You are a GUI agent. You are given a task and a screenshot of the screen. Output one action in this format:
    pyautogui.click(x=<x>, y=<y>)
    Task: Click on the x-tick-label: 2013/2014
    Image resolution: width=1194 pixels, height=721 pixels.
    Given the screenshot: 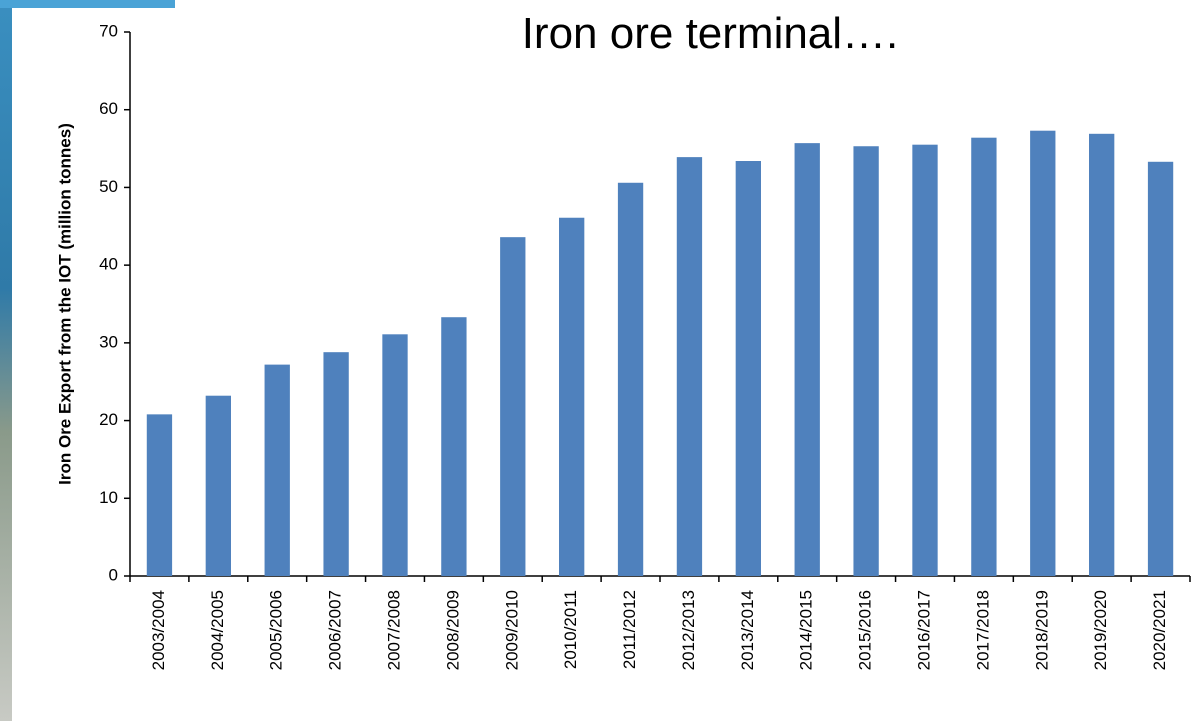 What is the action you would take?
    pyautogui.click(x=747, y=630)
    